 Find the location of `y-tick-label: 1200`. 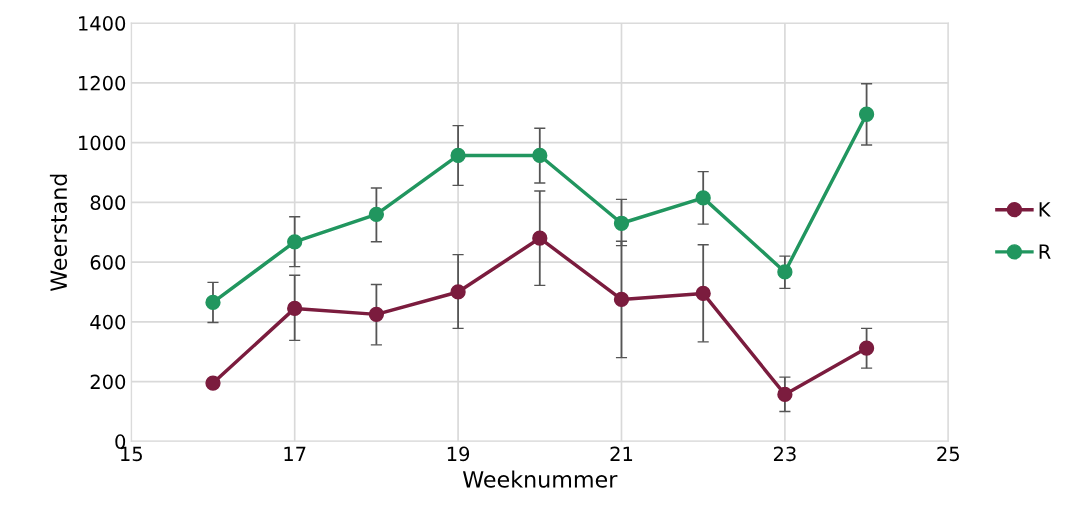

y-tick-label: 1200 is located at coordinates (102, 83).